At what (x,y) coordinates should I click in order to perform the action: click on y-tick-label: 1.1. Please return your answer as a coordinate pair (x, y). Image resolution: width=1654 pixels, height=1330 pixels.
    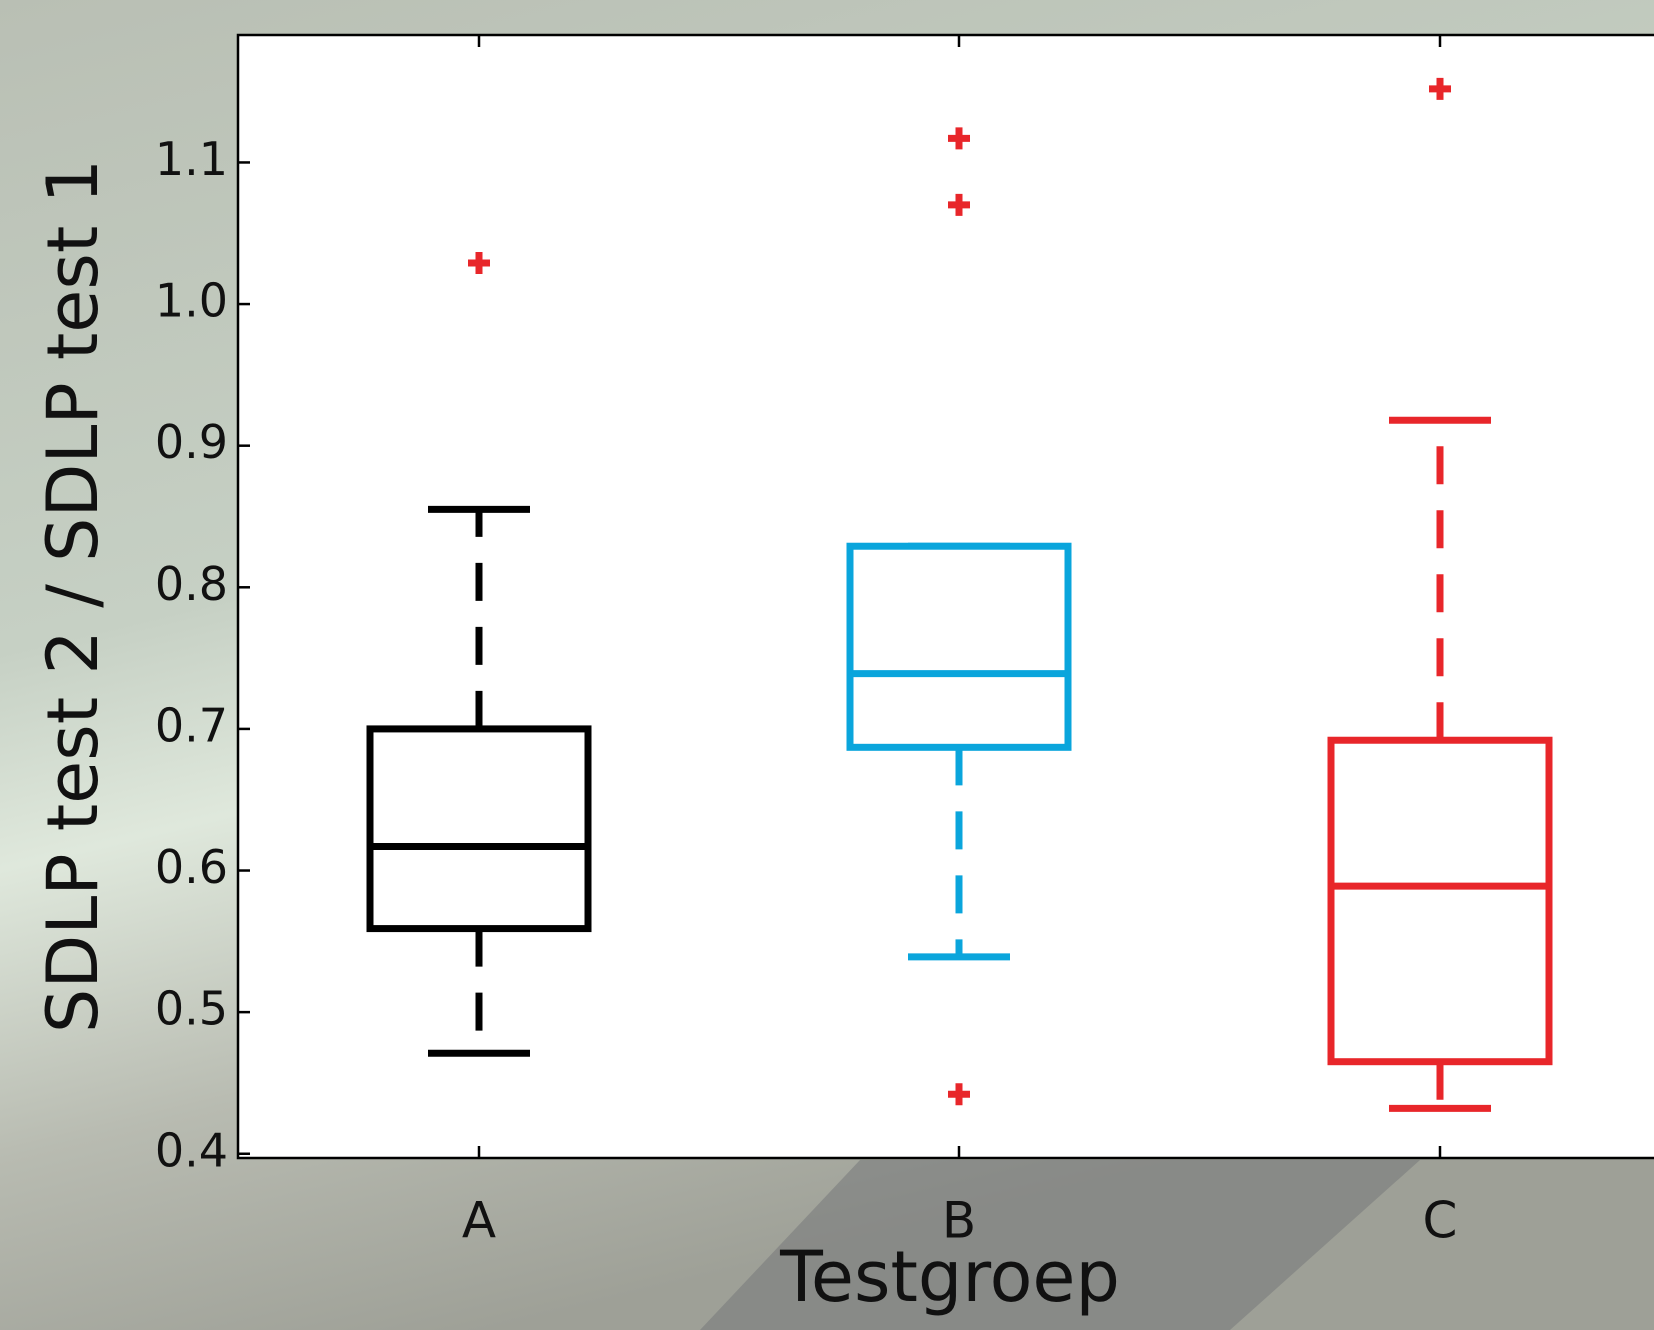
    Looking at the image, I should click on (191, 159).